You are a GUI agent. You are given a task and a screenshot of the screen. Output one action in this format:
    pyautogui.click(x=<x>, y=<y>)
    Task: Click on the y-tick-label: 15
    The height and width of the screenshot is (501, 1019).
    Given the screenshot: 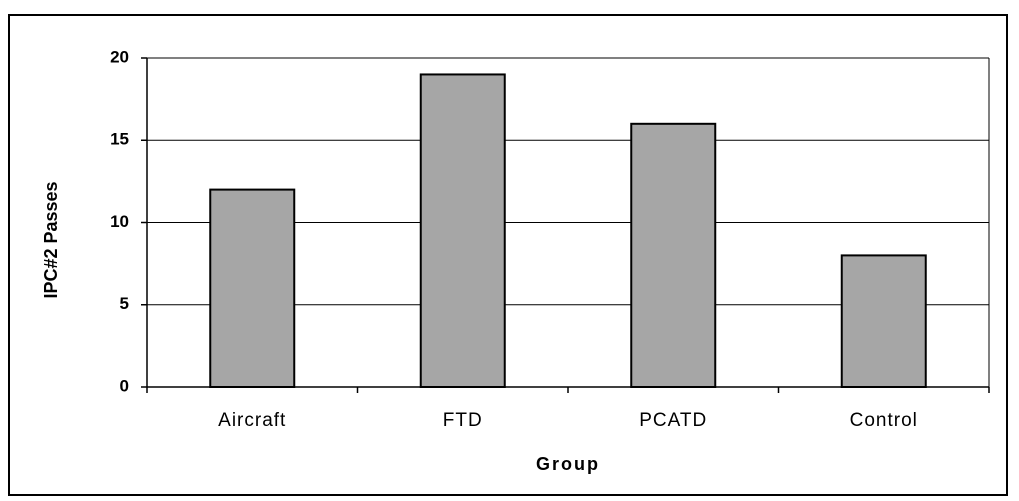 What is the action you would take?
    pyautogui.click(x=119, y=139)
    